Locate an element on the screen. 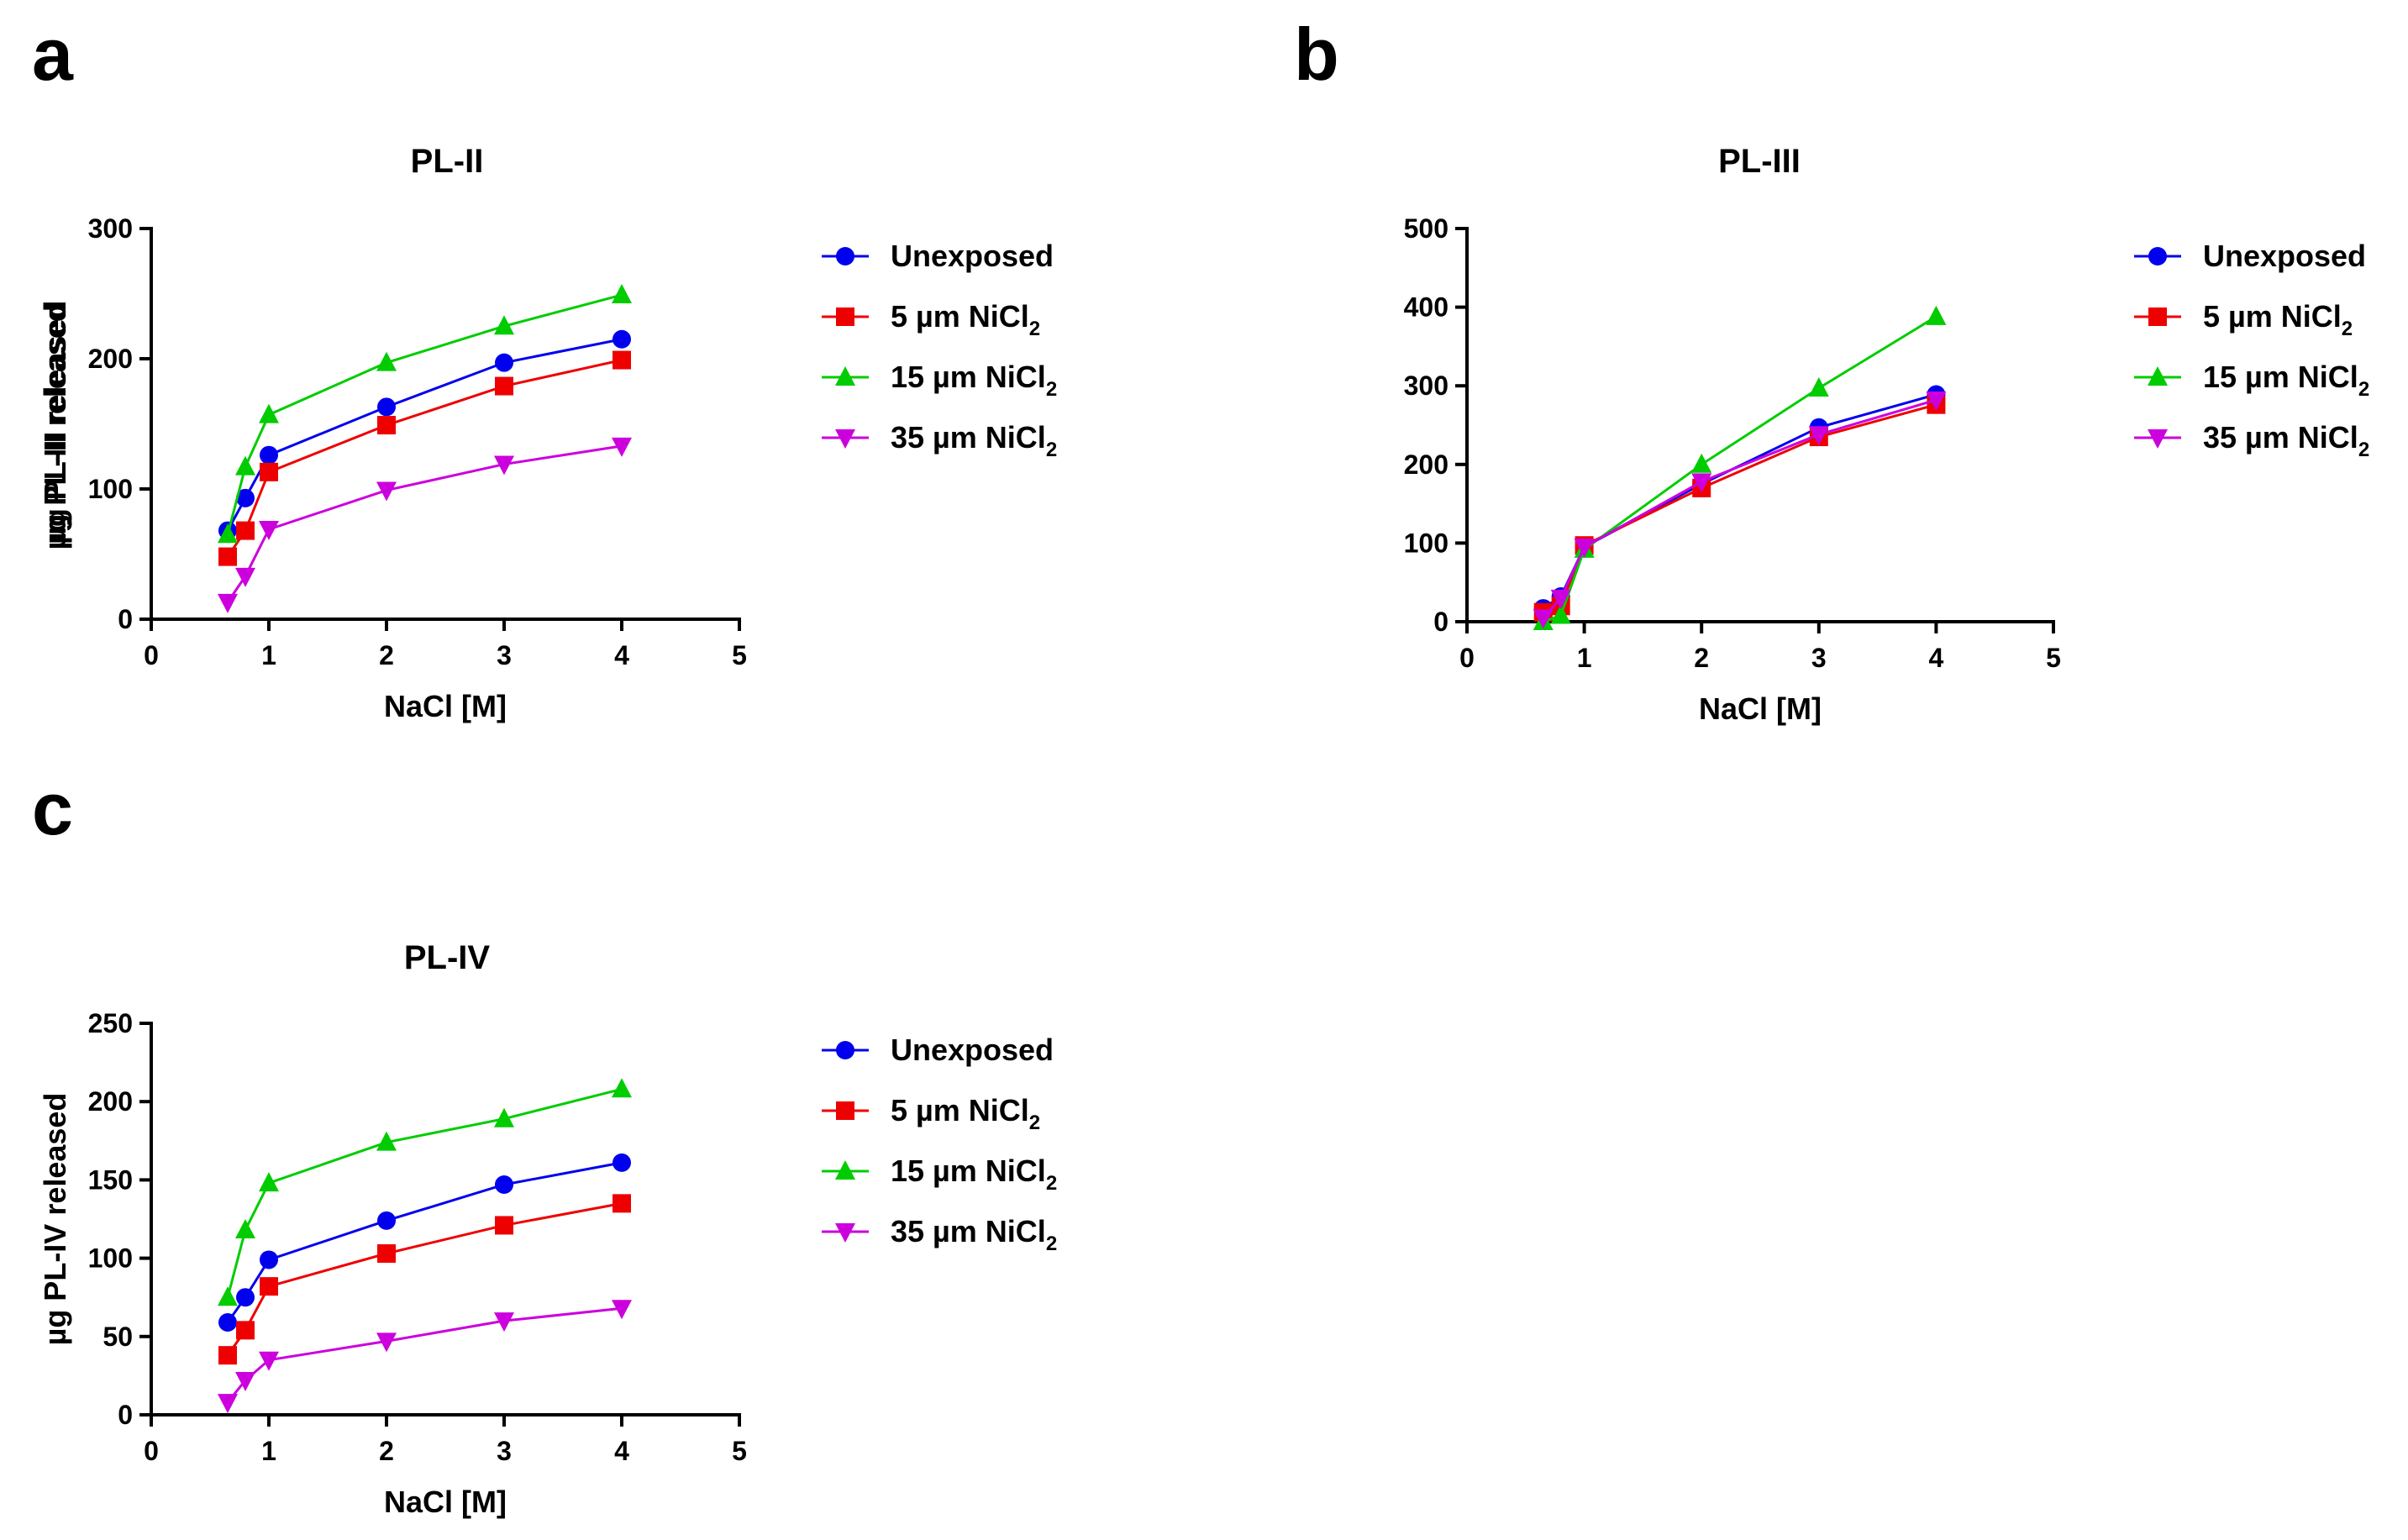 The image size is (2408, 1540). y-tick-label: 150 is located at coordinates (110, 1180).